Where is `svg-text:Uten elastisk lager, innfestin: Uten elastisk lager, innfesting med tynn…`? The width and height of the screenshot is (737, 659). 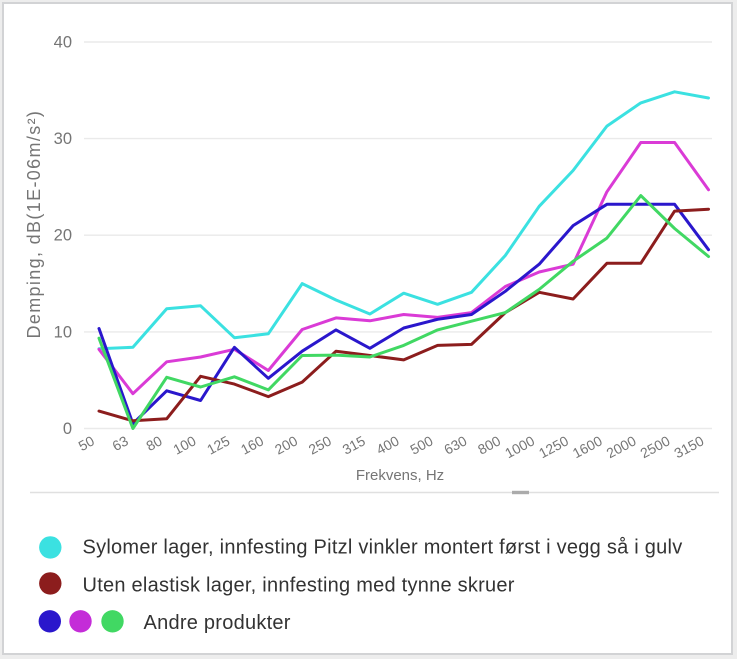
svg-text:Uten elastisk lager, innfestin: Uten elastisk lager, innfesting med tynn… is located at coordinates (299, 585).